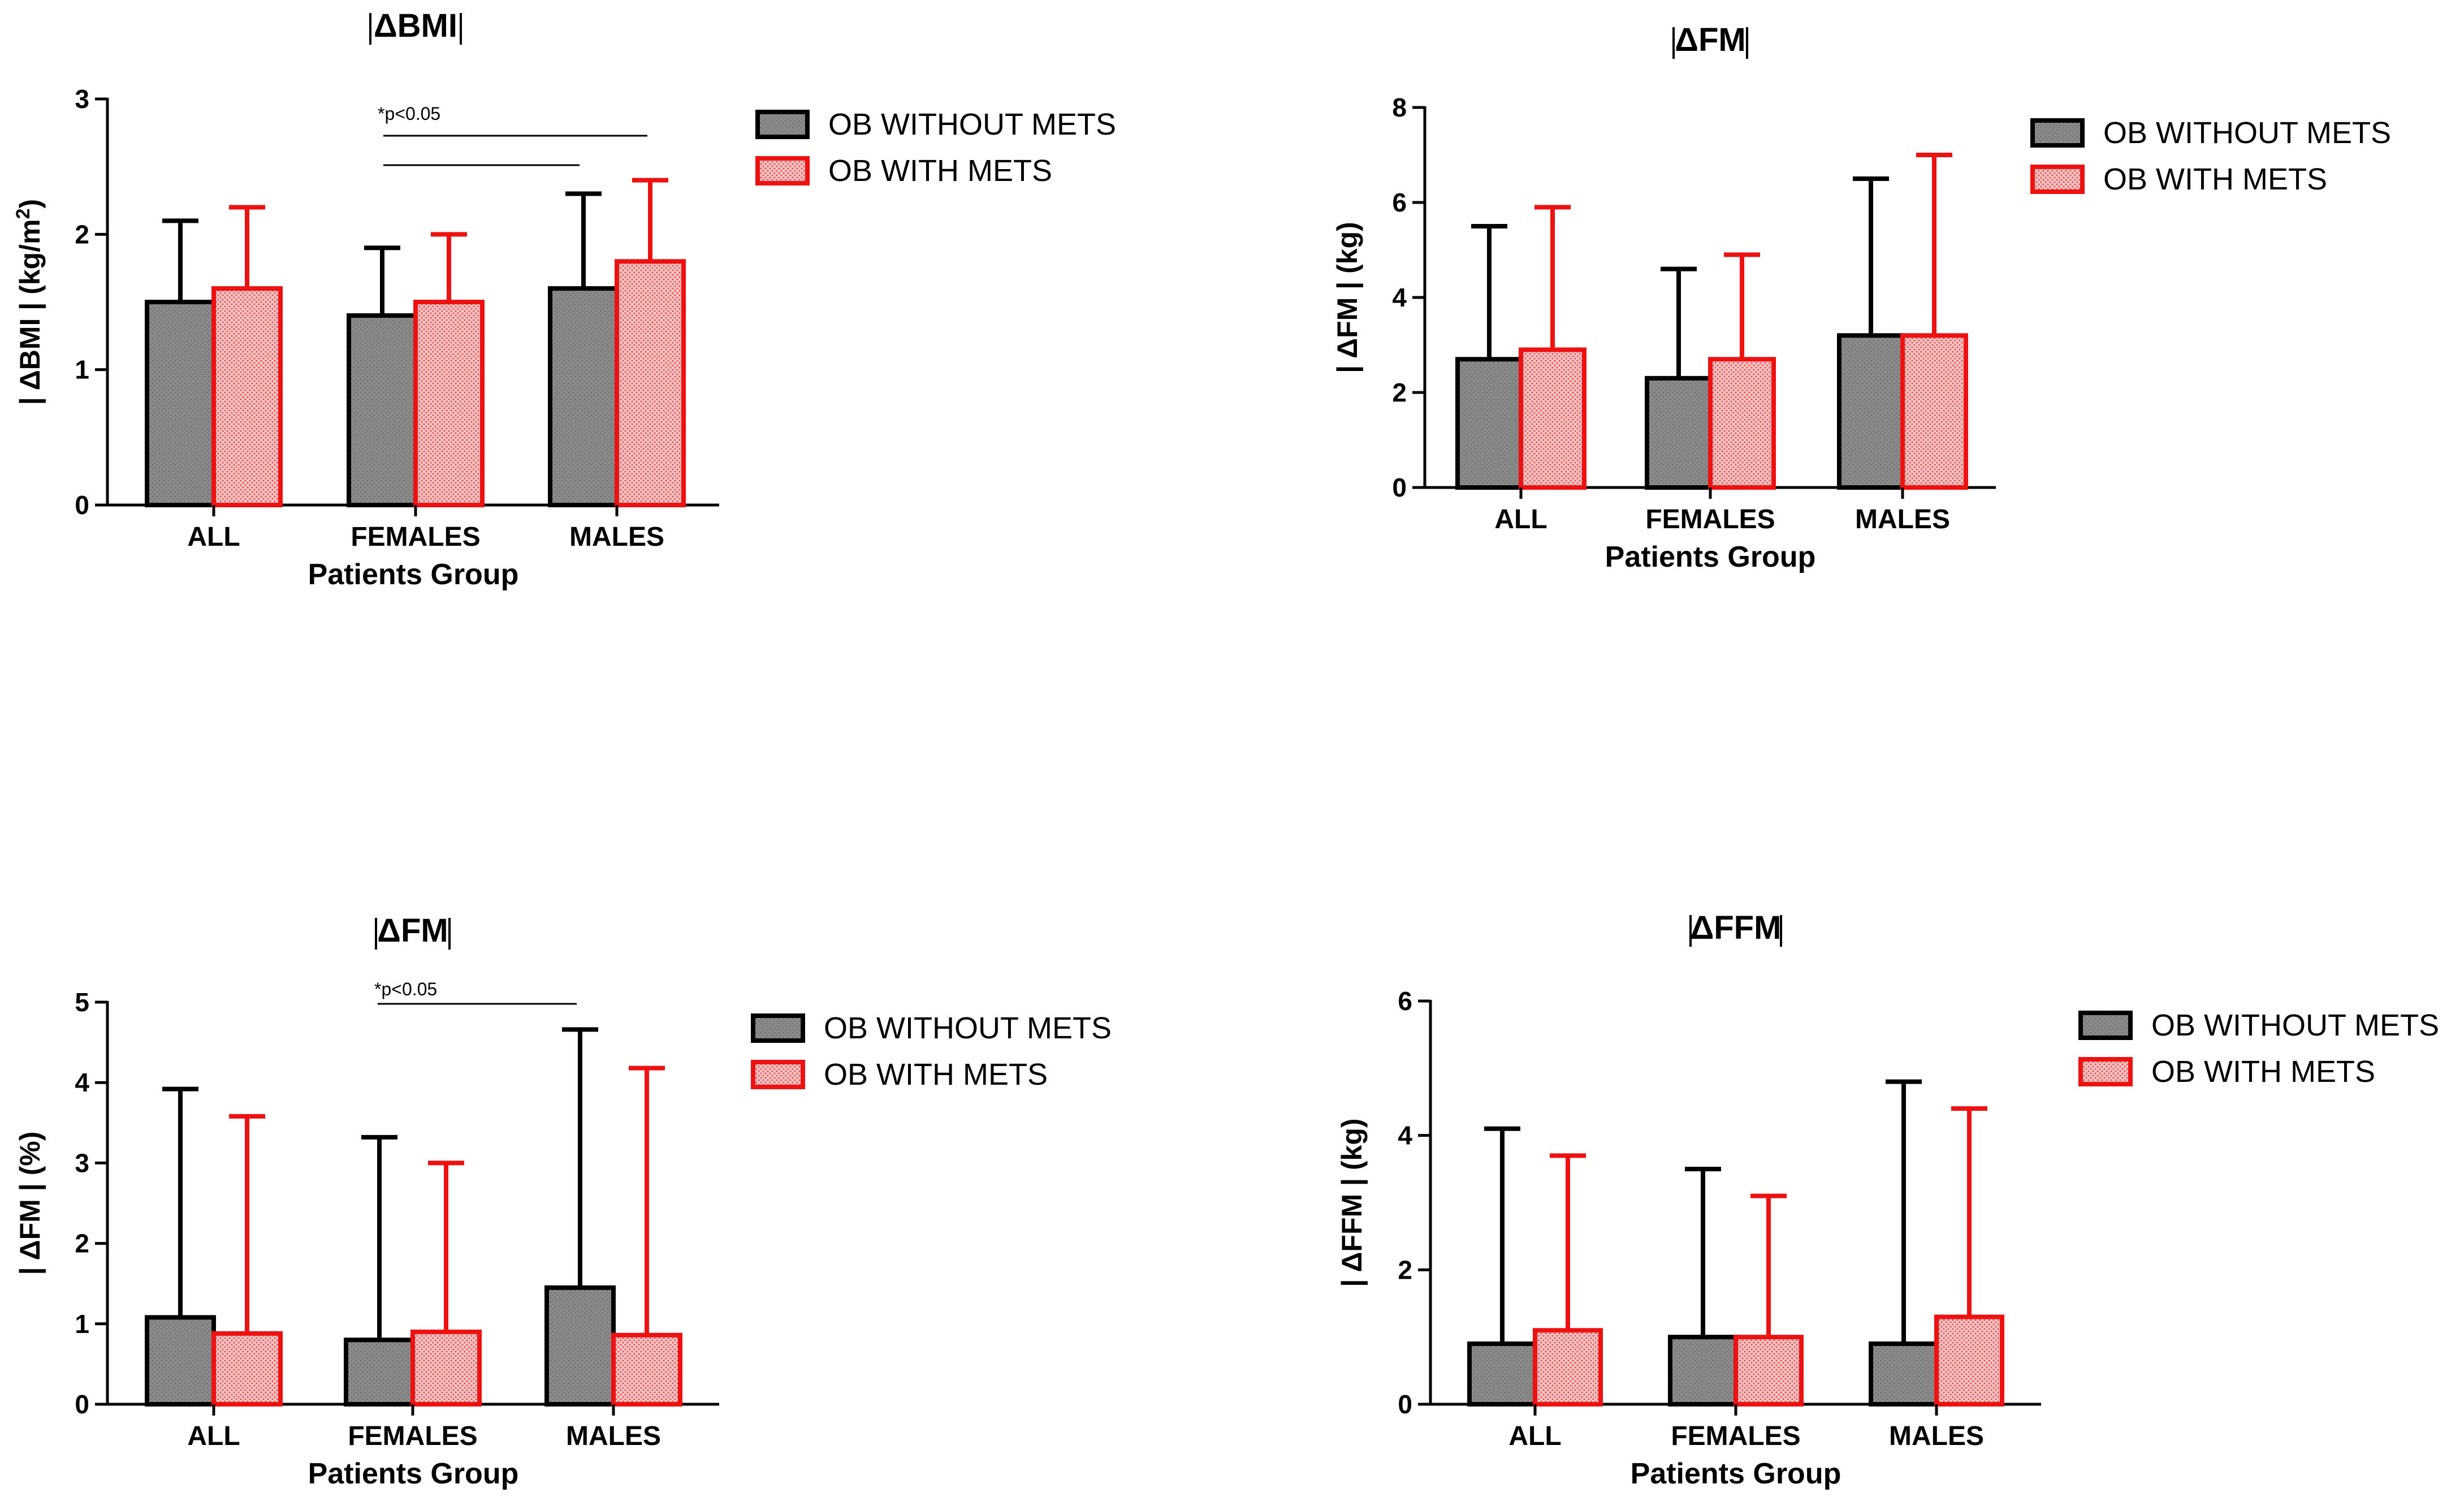  I want to click on y-axis-label: | ΔFFM | (kg), so click(1352, 1203).